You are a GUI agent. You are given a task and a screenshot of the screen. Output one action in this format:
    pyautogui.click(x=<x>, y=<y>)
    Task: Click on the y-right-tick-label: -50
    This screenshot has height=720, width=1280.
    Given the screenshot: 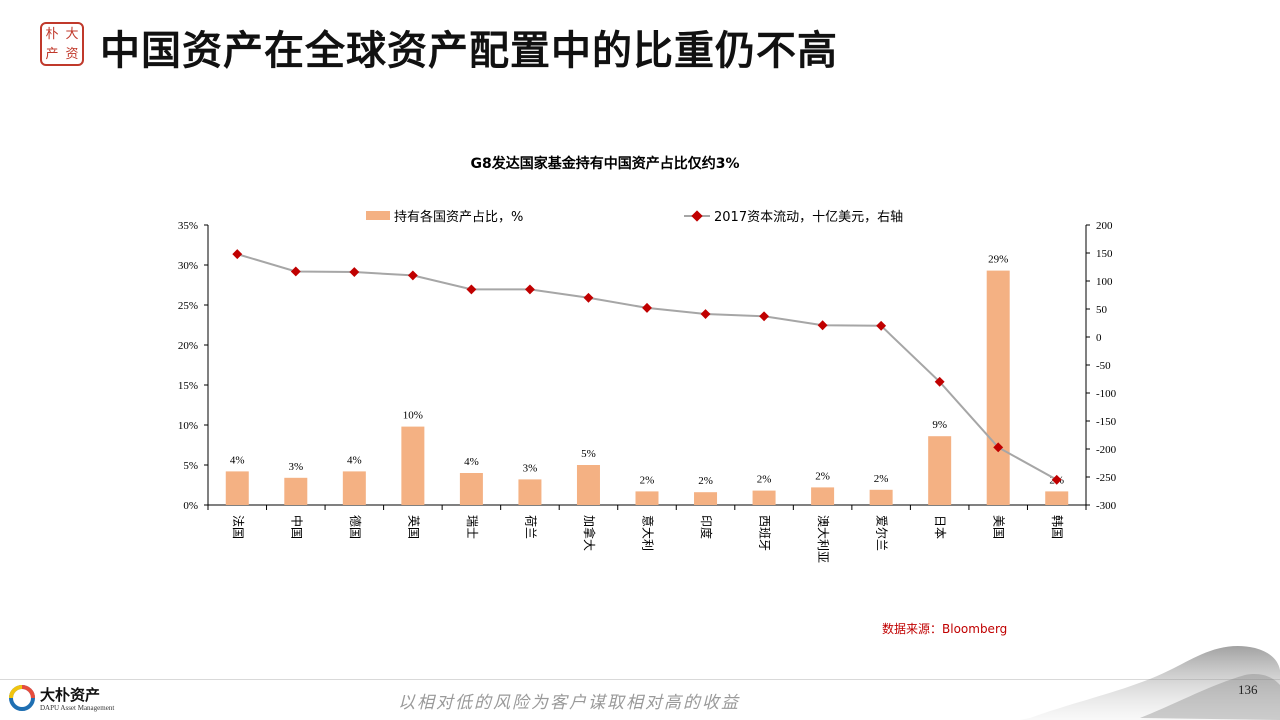 What is the action you would take?
    pyautogui.click(x=1103, y=366)
    